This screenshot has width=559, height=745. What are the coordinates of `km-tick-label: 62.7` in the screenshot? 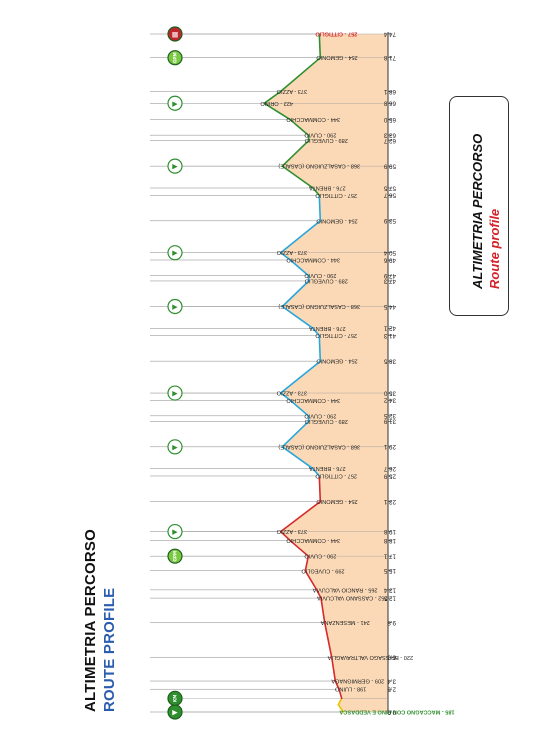 It's located at (389, 140).